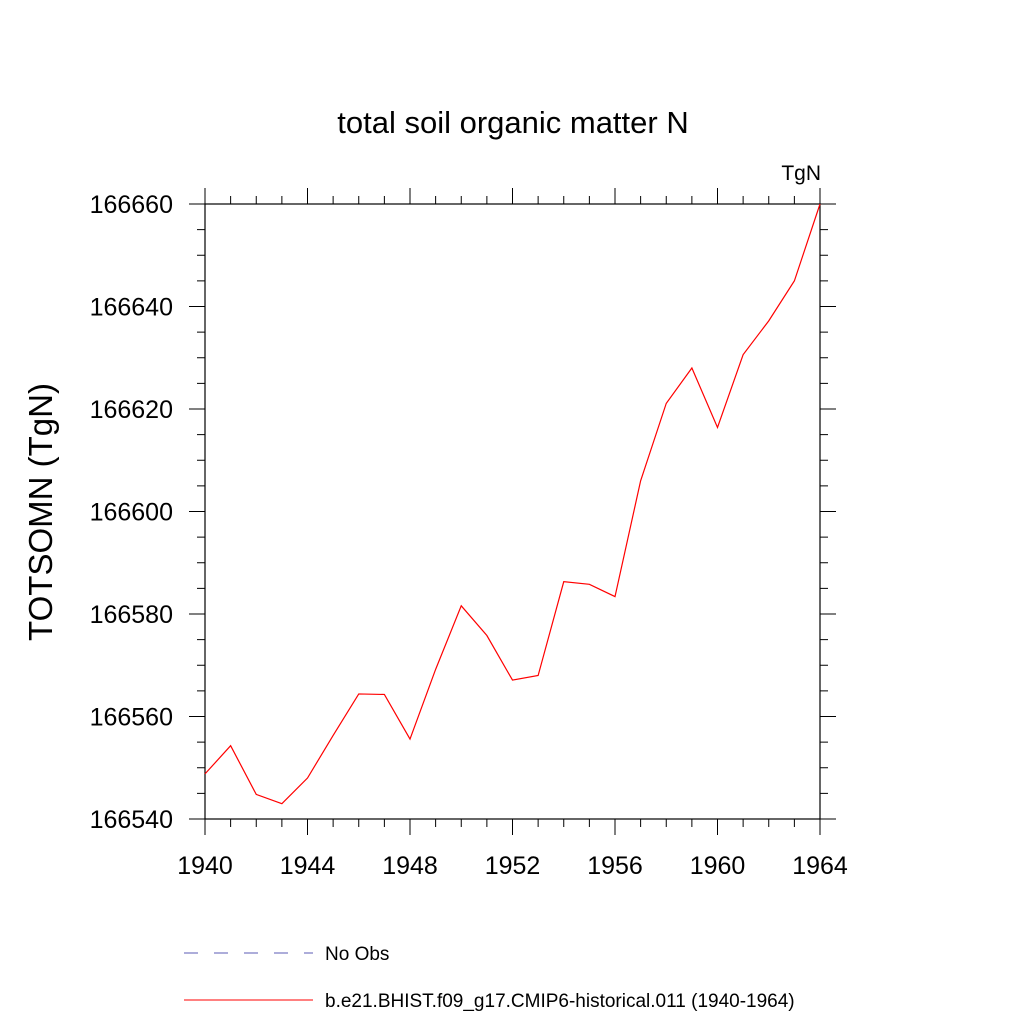  I want to click on x-tick-label: 1944, so click(308, 866).